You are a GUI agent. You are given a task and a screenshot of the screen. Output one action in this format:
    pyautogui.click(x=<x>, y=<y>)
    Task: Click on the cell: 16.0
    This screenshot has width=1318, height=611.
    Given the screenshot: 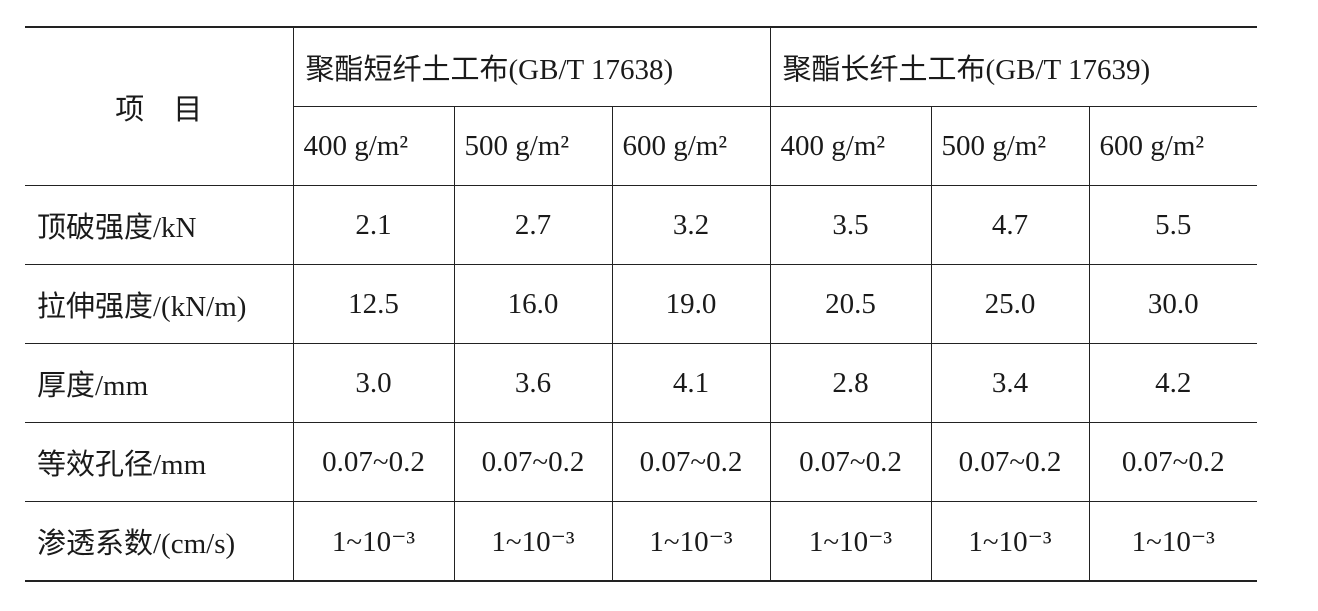 What is the action you would take?
    pyautogui.click(x=533, y=304)
    